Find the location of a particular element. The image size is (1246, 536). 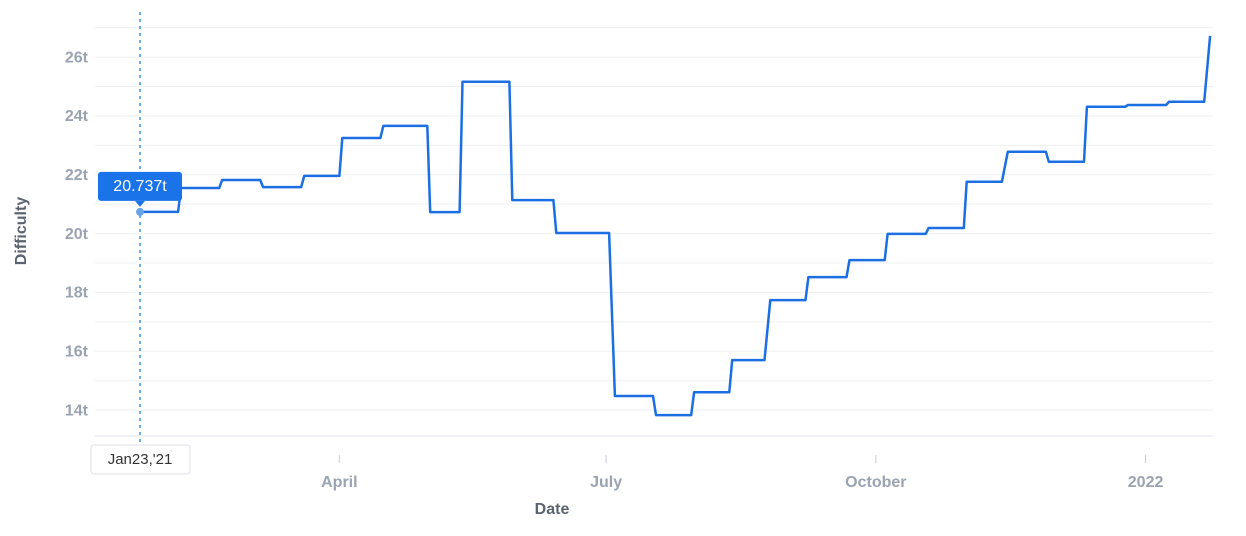

tooltip-date-box is located at coordinates (140, 459).